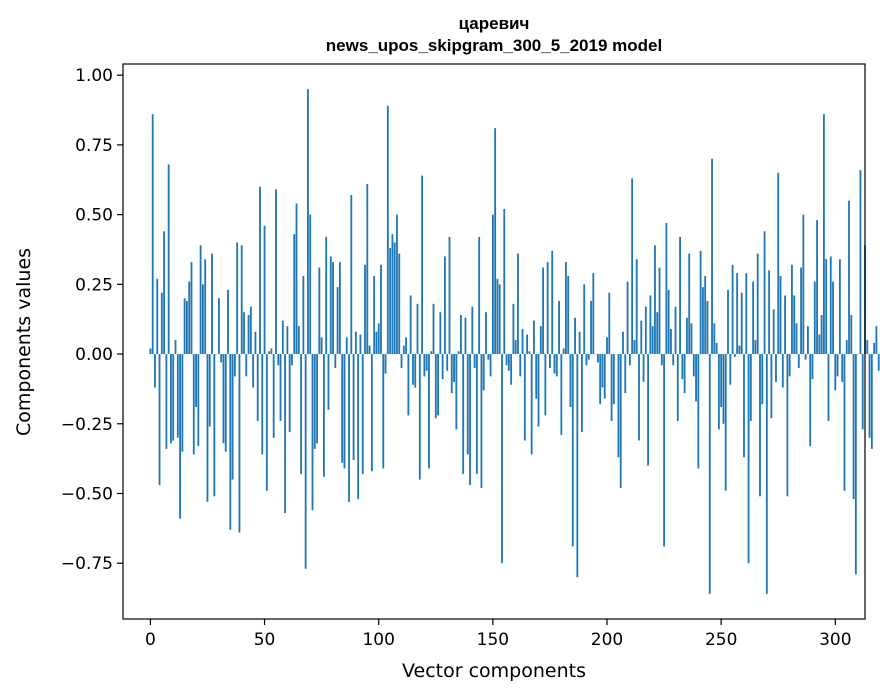 This screenshot has width=880, height=696. What do you see at coordinates (87, 425) in the screenshot?
I see `y-tick-label: −0.25` at bounding box center [87, 425].